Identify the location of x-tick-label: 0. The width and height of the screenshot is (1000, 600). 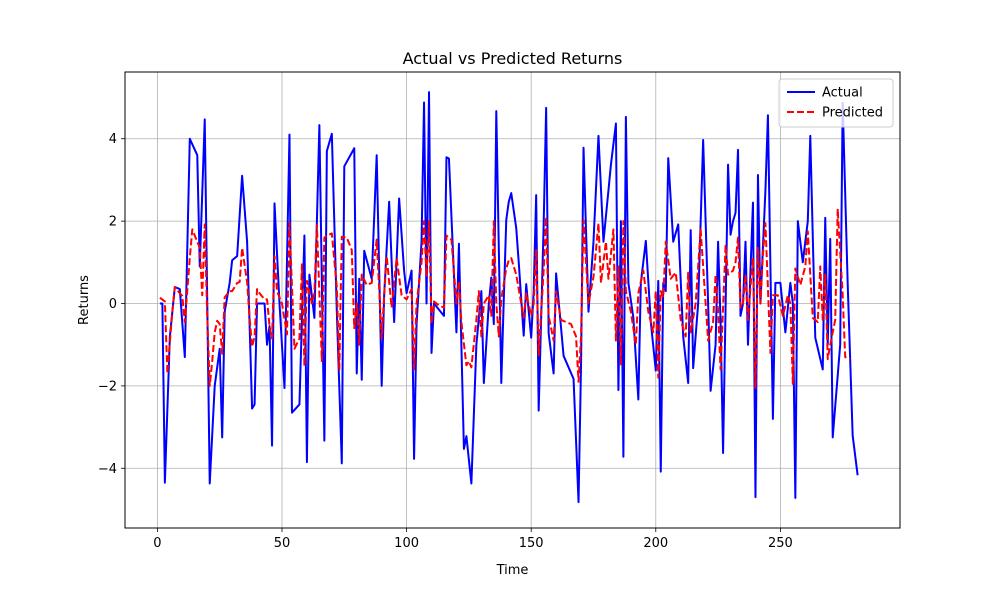
(157, 543).